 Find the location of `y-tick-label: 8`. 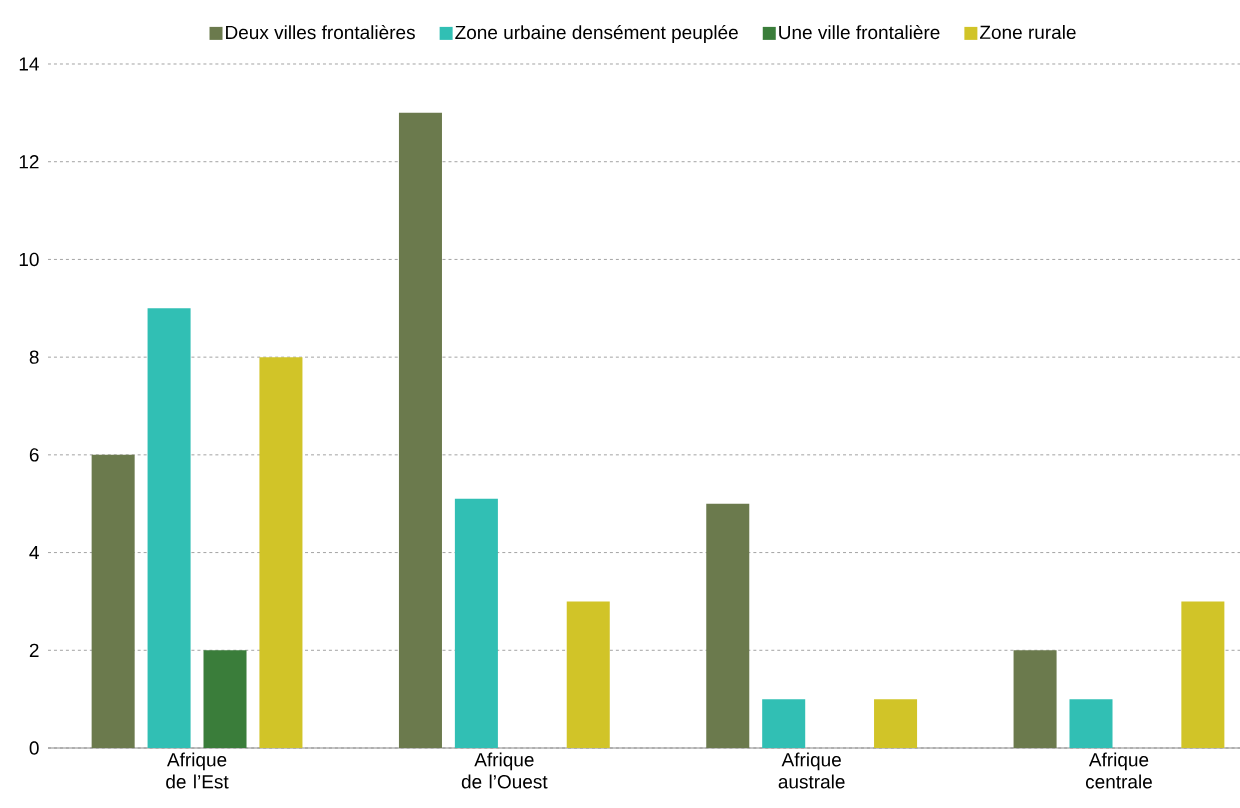

y-tick-label: 8 is located at coordinates (34, 357).